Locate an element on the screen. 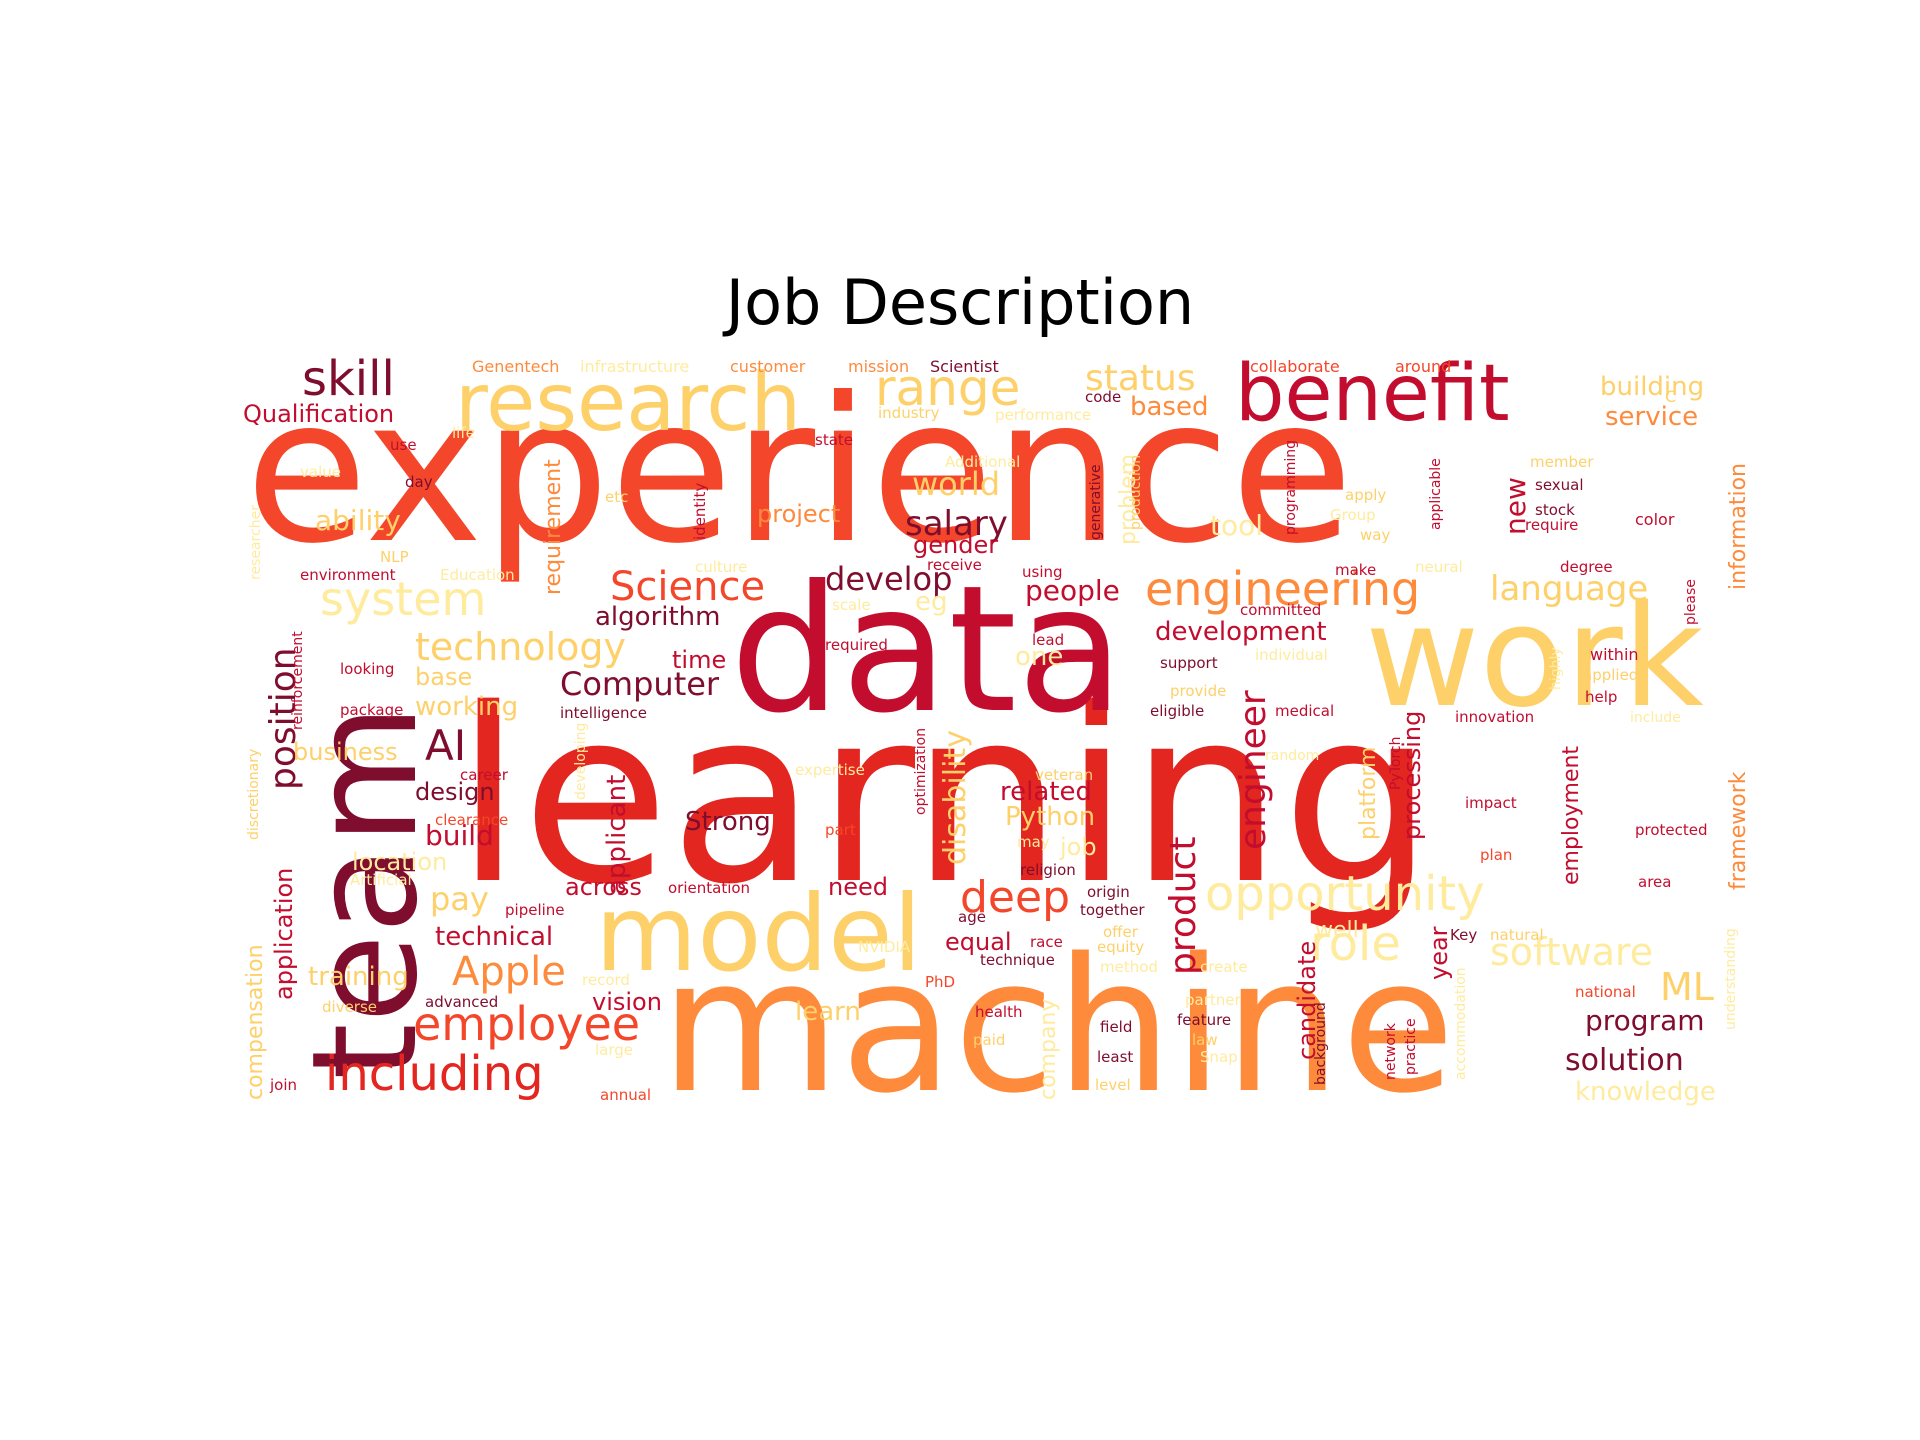 This screenshot has height=1440, width=1920. word-help: help is located at coordinates (1601, 697).